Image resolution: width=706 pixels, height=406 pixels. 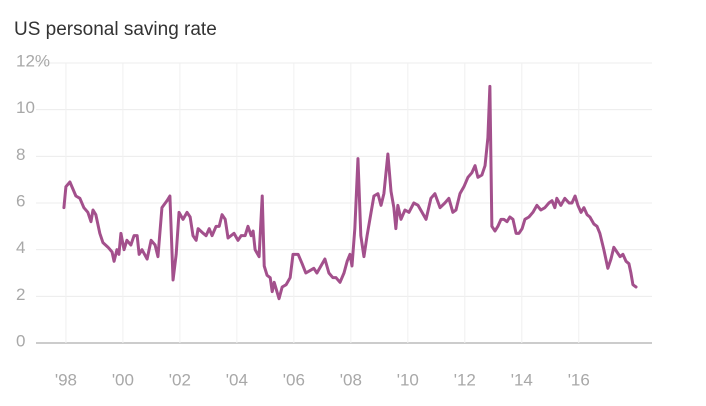 I want to click on x-tick-label: '06, so click(x=294, y=379).